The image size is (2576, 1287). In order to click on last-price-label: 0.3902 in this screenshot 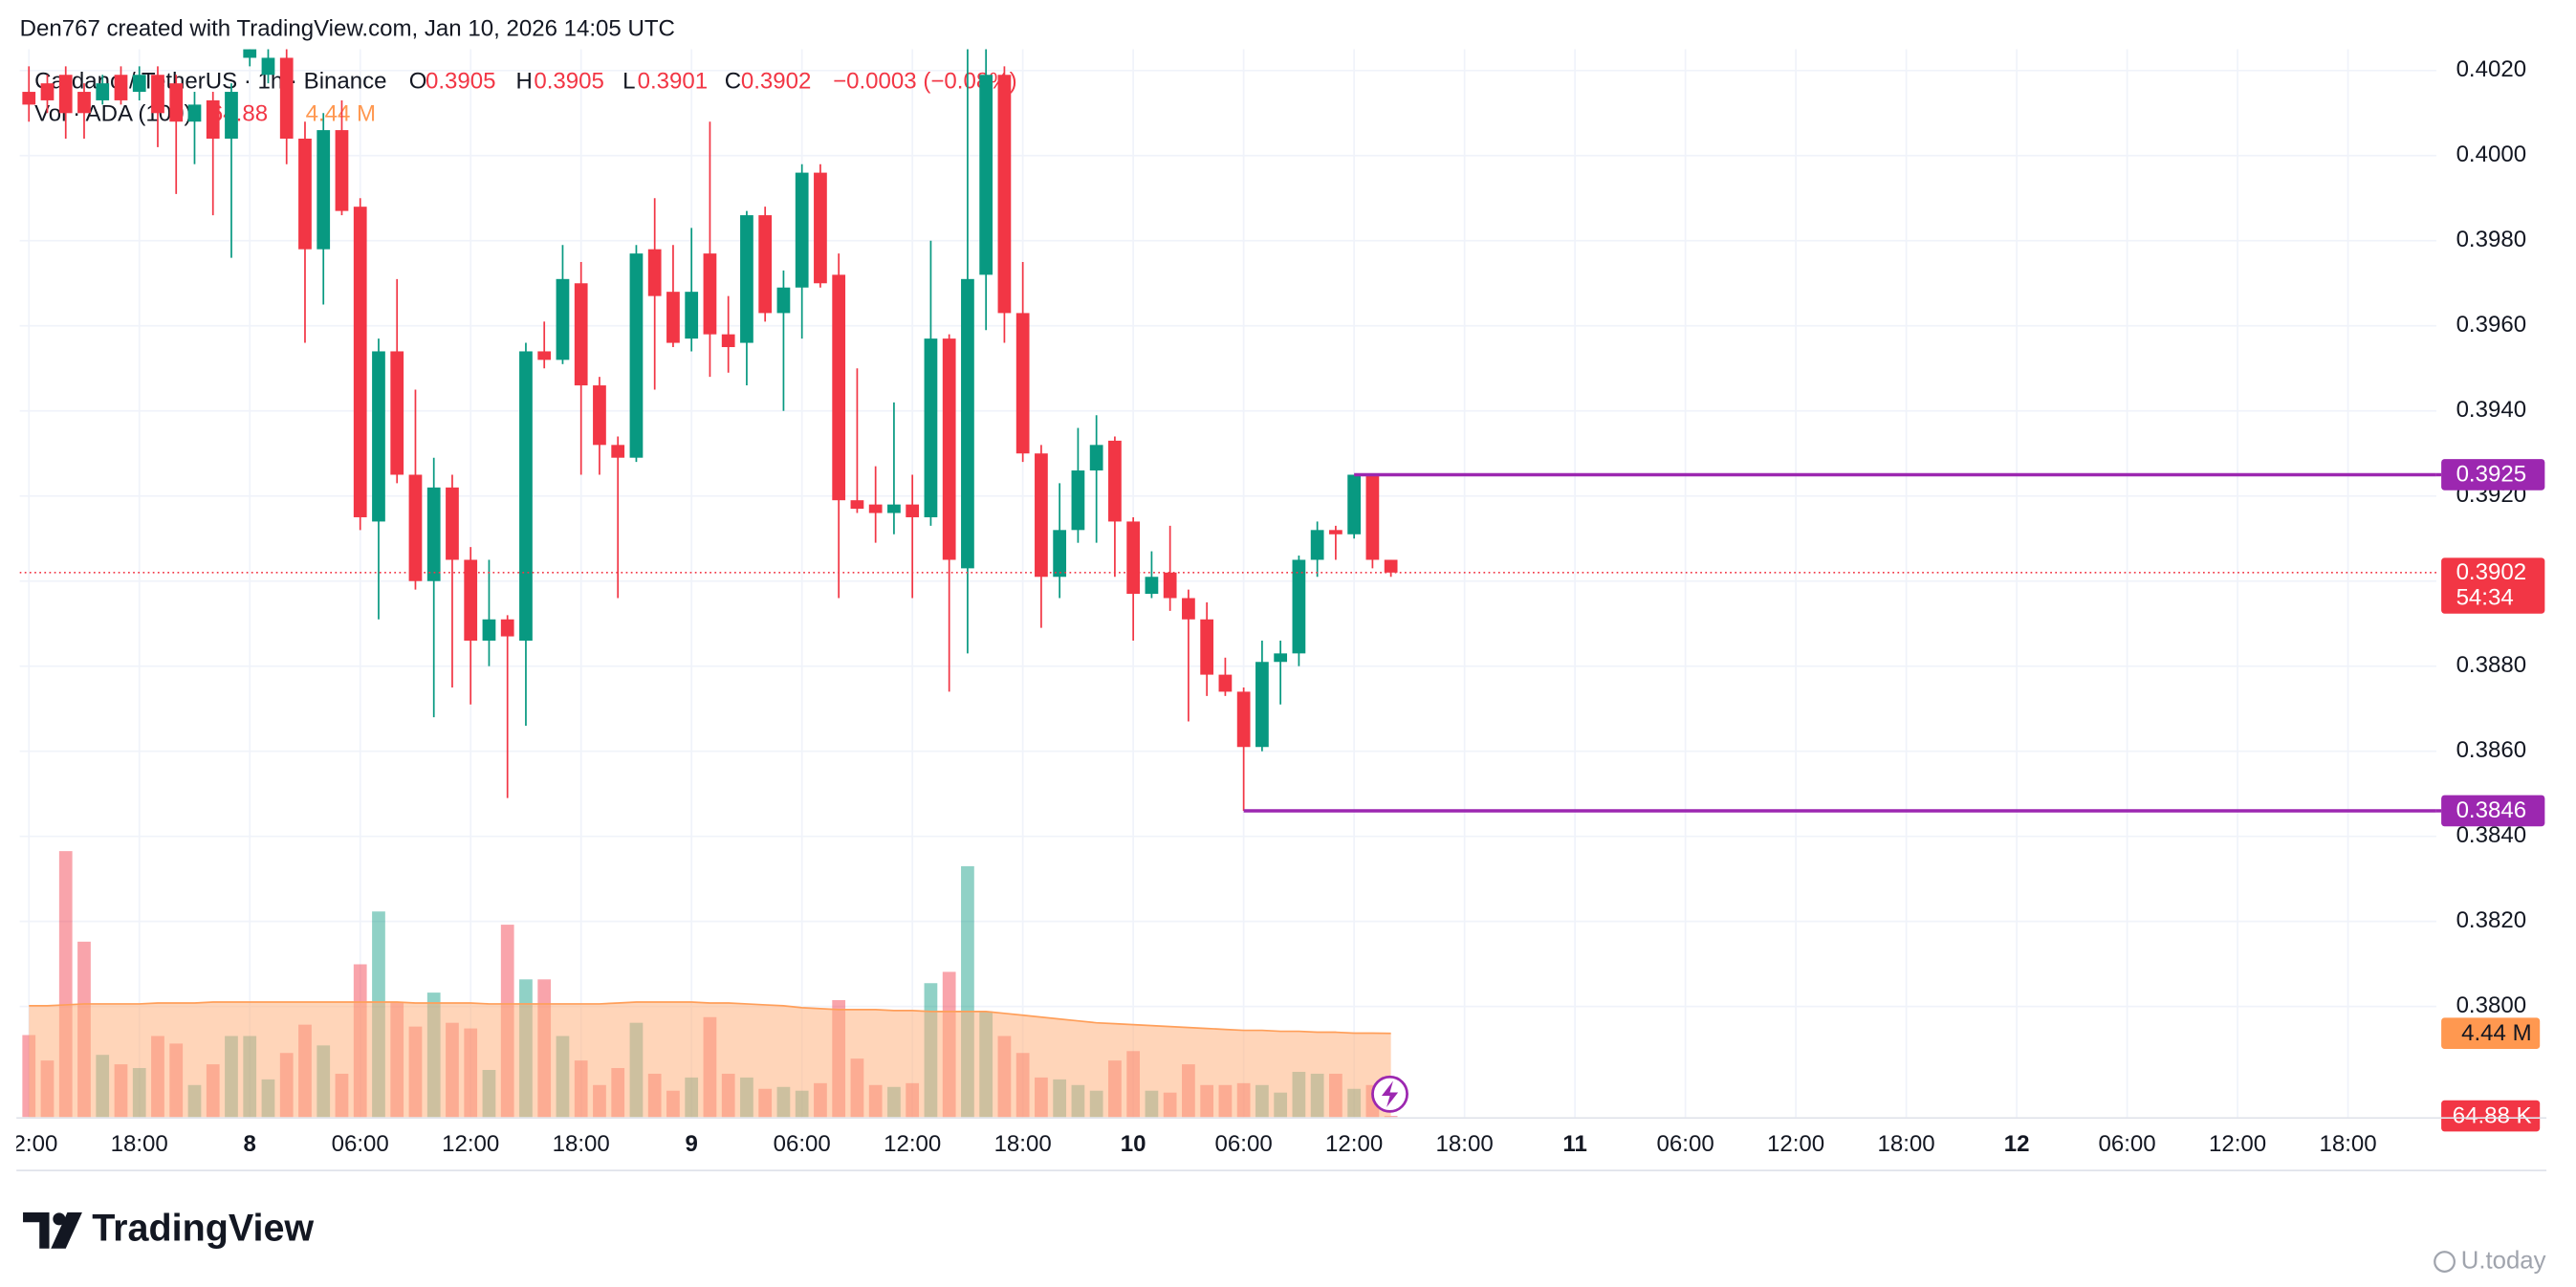, I will do `click(2491, 572)`.